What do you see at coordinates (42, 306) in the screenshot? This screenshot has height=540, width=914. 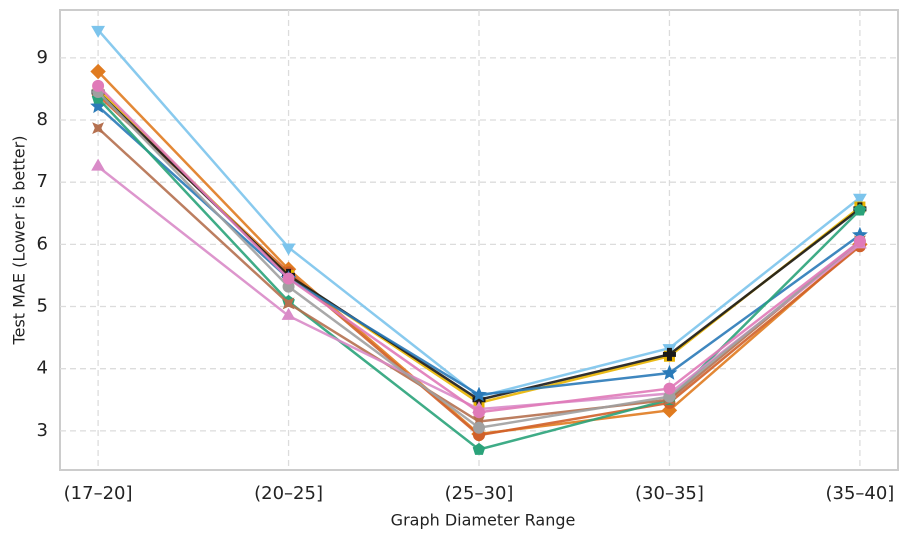 I see `y-tick-label: 5` at bounding box center [42, 306].